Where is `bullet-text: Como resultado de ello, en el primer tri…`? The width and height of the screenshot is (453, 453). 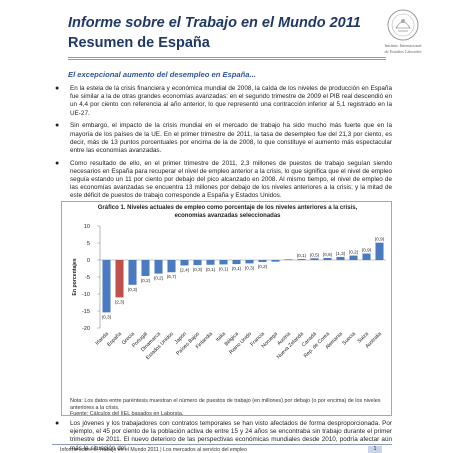
bullet-text: Como resultado de ello, en el primer tri… is located at coordinates (231, 179).